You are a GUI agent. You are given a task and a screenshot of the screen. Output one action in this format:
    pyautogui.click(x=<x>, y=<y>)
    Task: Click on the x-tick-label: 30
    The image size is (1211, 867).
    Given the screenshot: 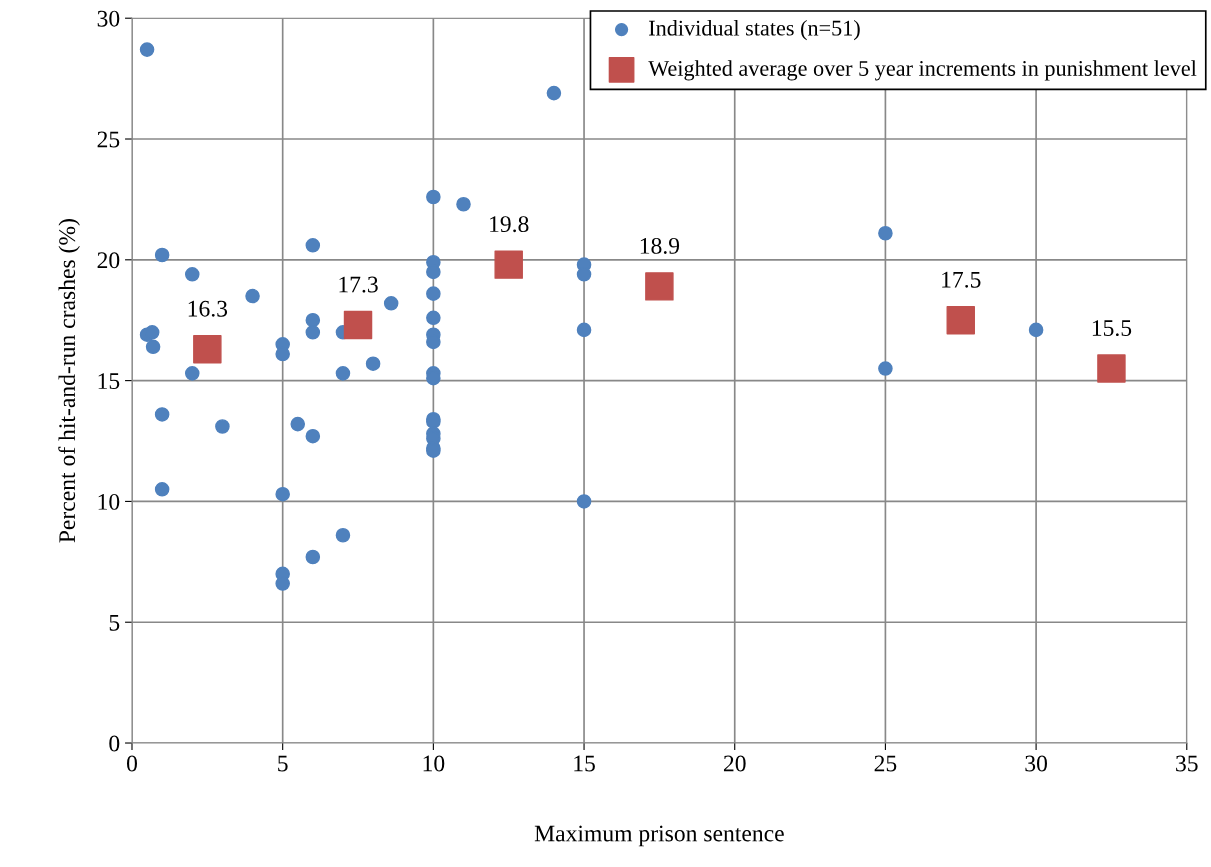 What is the action you would take?
    pyautogui.click(x=1036, y=763)
    